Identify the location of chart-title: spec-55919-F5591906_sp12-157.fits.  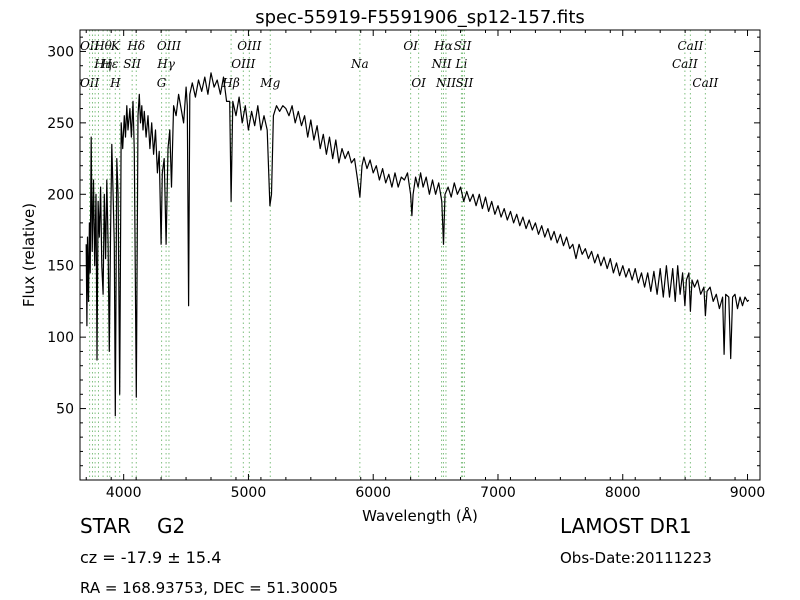
(420, 17).